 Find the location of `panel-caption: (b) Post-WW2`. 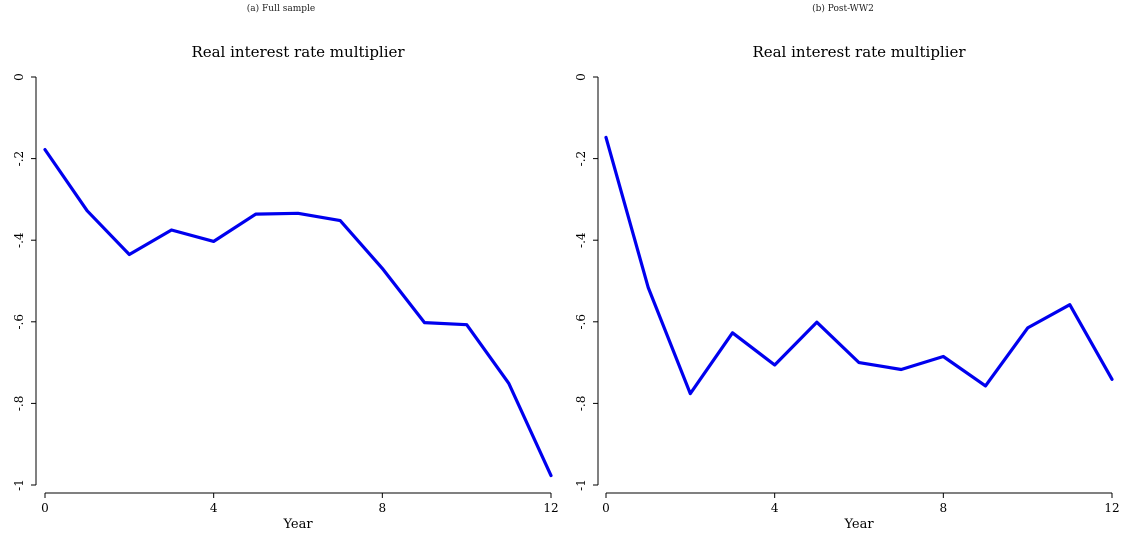

panel-caption: (b) Post-WW2 is located at coordinates (843, 9).